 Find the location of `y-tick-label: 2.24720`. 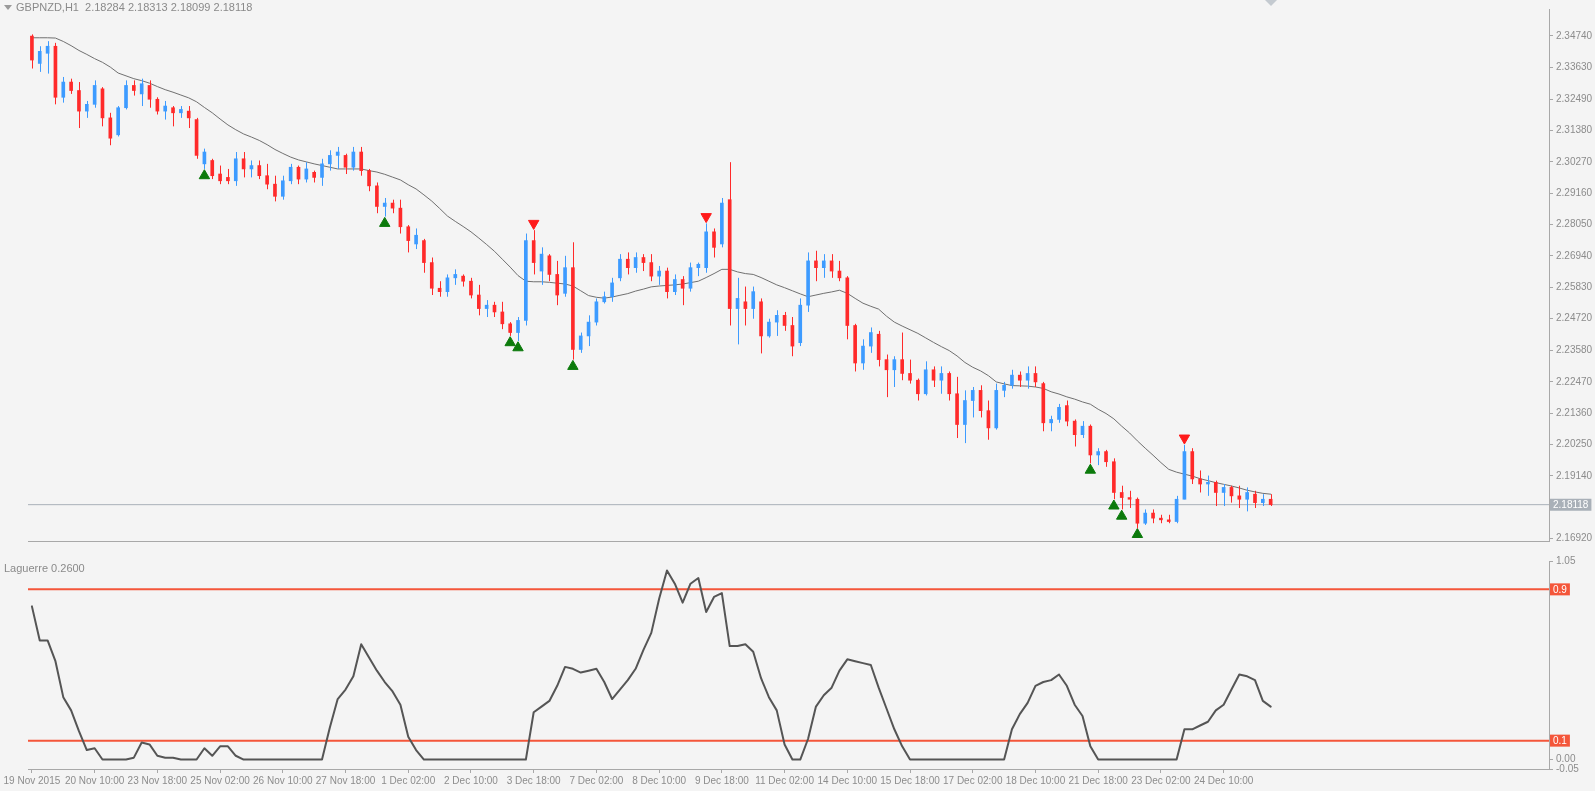

y-tick-label: 2.24720 is located at coordinates (1574, 318).